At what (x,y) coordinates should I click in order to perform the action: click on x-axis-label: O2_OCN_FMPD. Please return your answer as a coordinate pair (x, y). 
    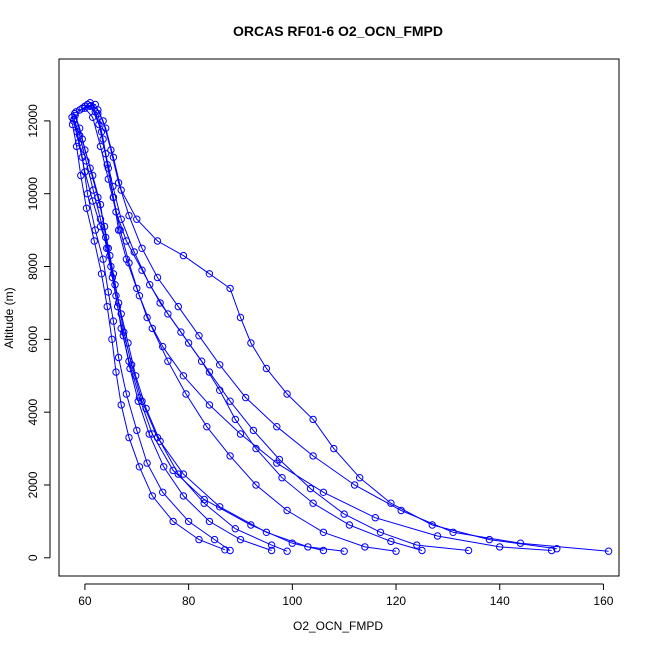
    Looking at the image, I should click on (338, 626).